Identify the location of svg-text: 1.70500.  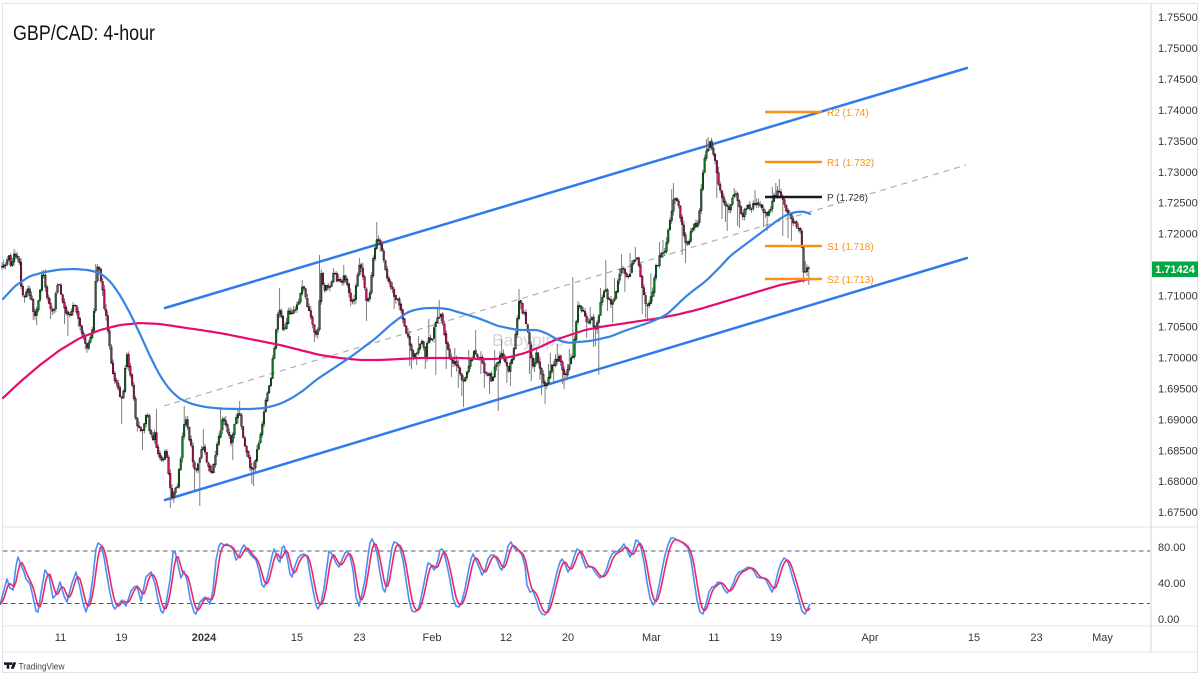
(1178, 328).